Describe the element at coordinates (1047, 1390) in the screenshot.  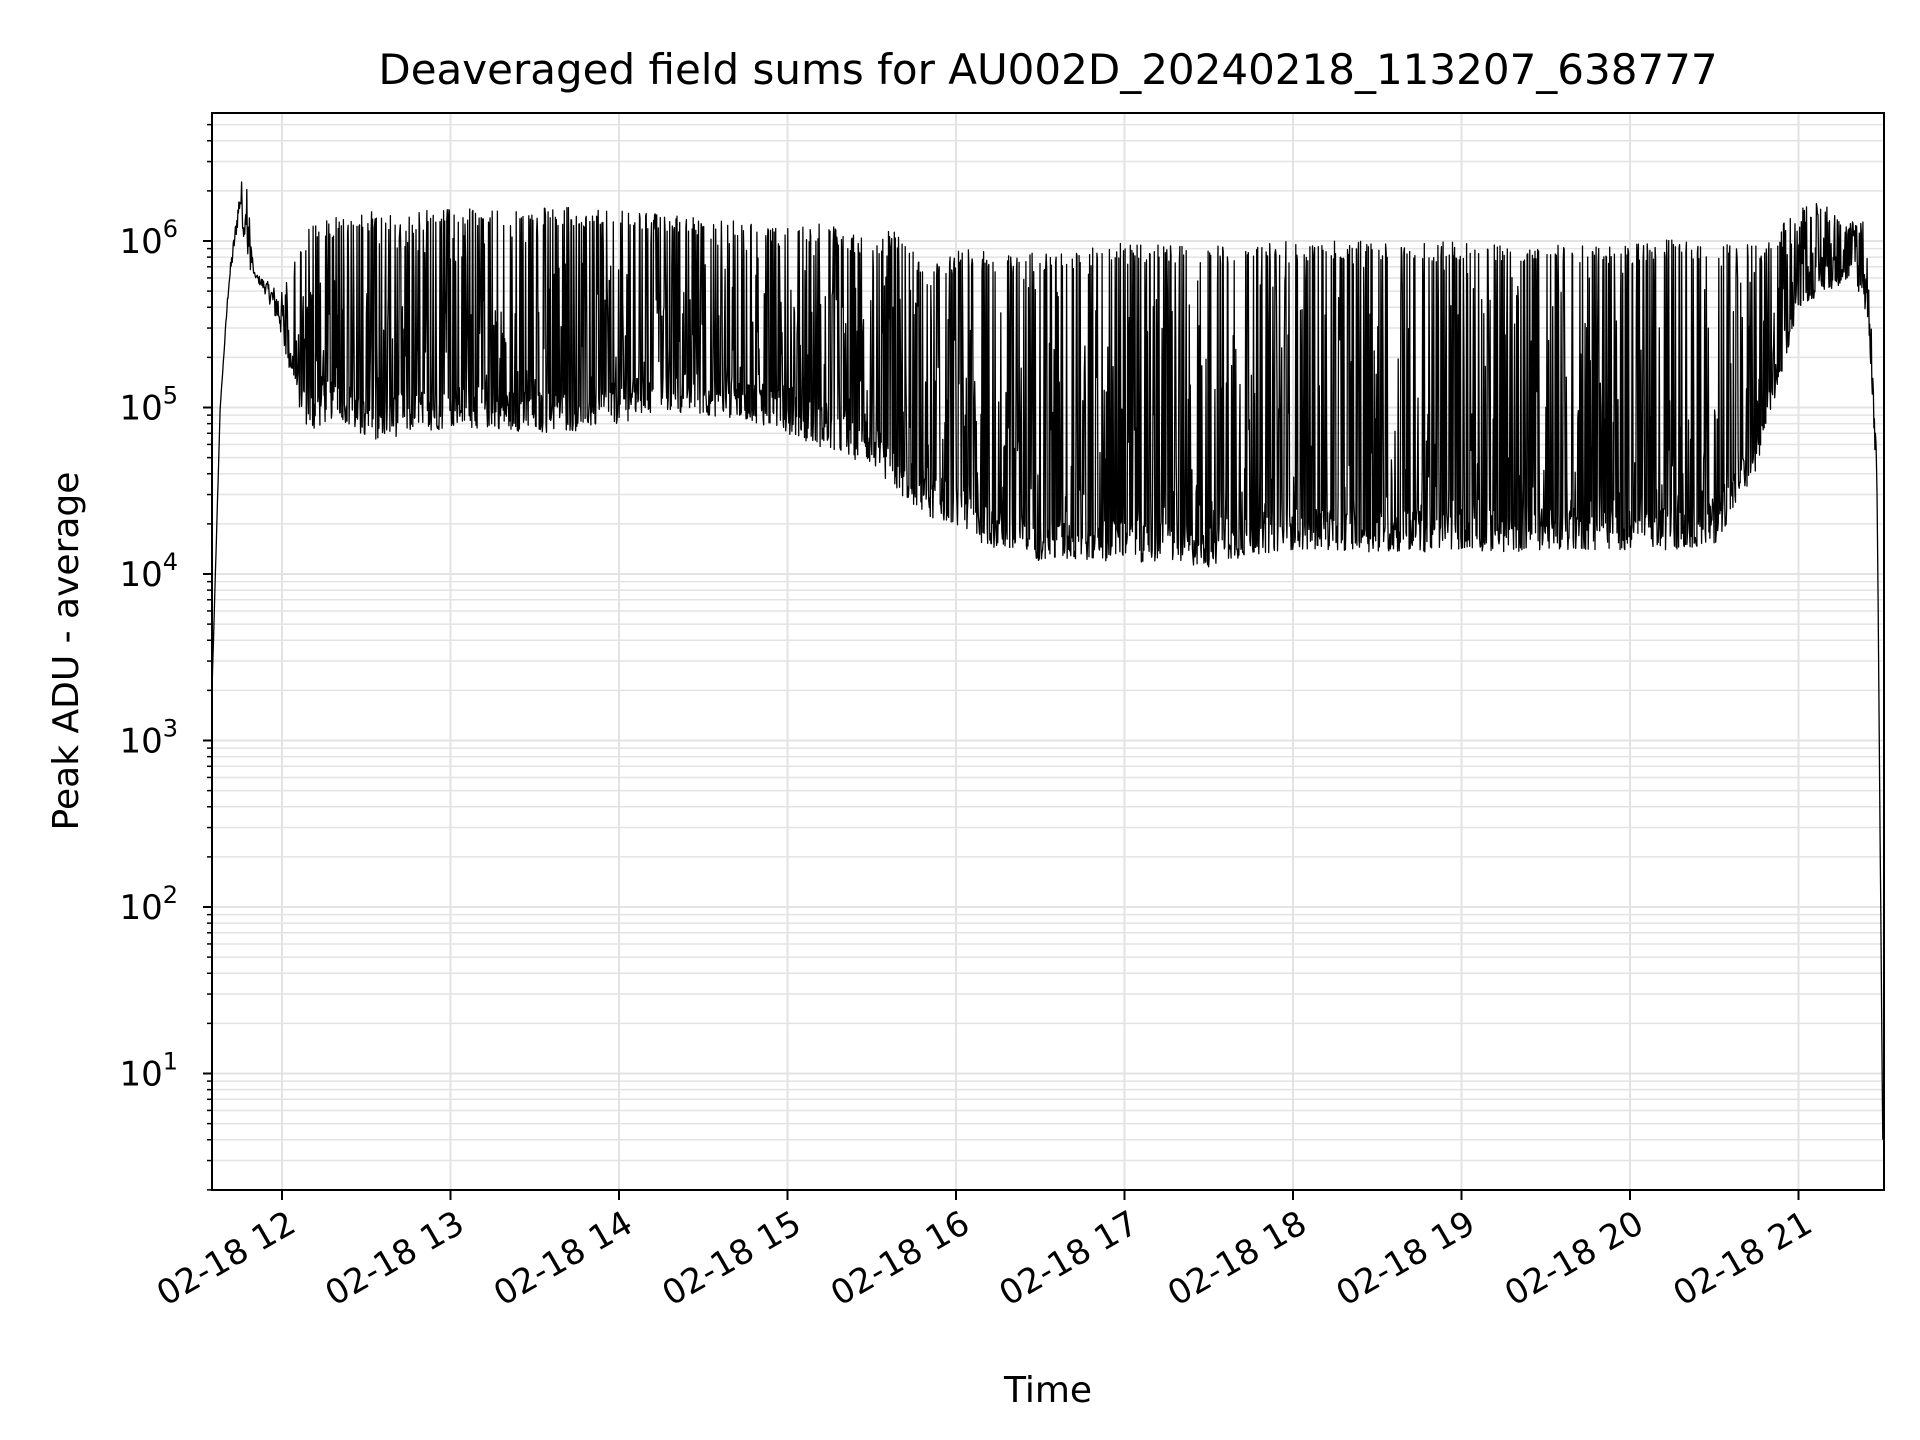
I see `x-axis-label: Time` at that location.